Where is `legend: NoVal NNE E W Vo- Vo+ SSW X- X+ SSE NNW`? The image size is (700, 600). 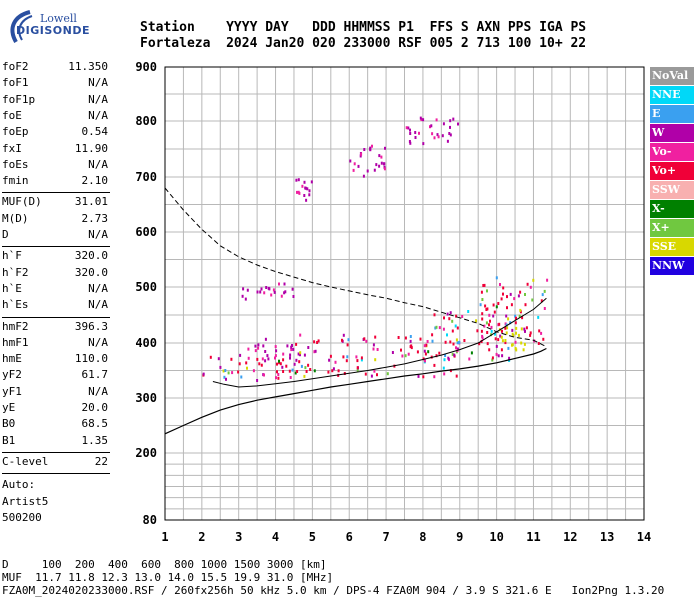 legend: NoVal NNE E W Vo- Vo+ SSW X- X+ SSE NNW is located at coordinates (673, 171).